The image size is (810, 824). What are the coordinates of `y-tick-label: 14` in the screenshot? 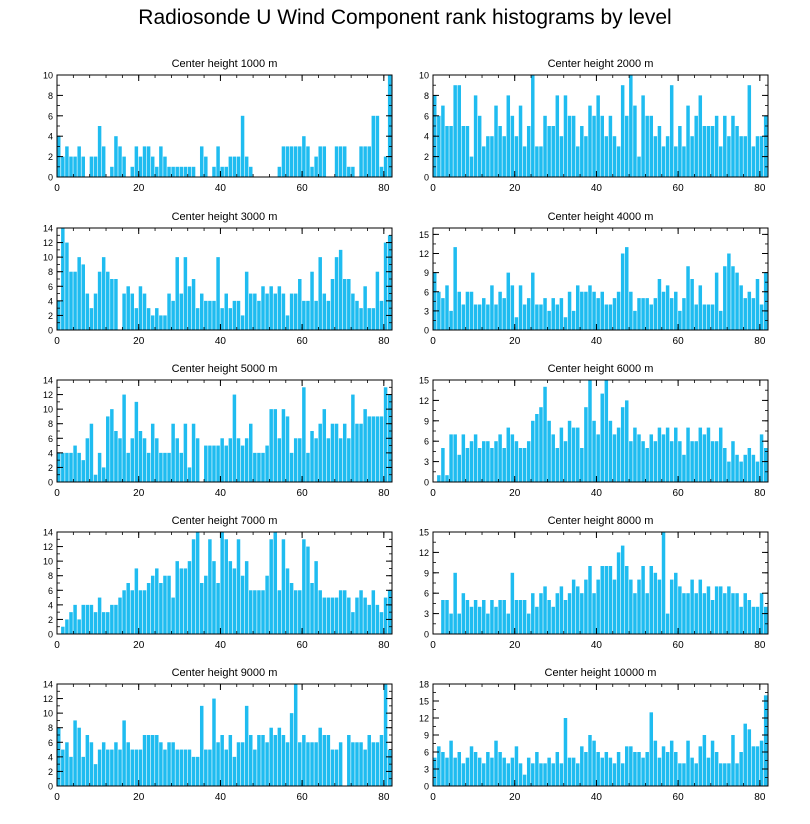 It's located at (48, 229).